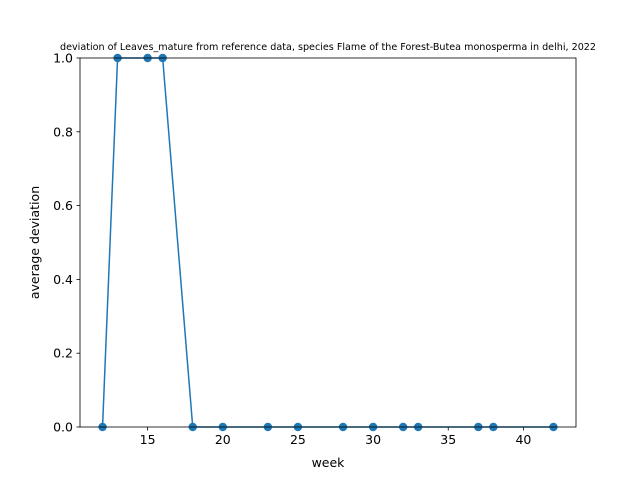  Describe the element at coordinates (523, 439) in the screenshot. I see `x-tick-label: 40` at that location.